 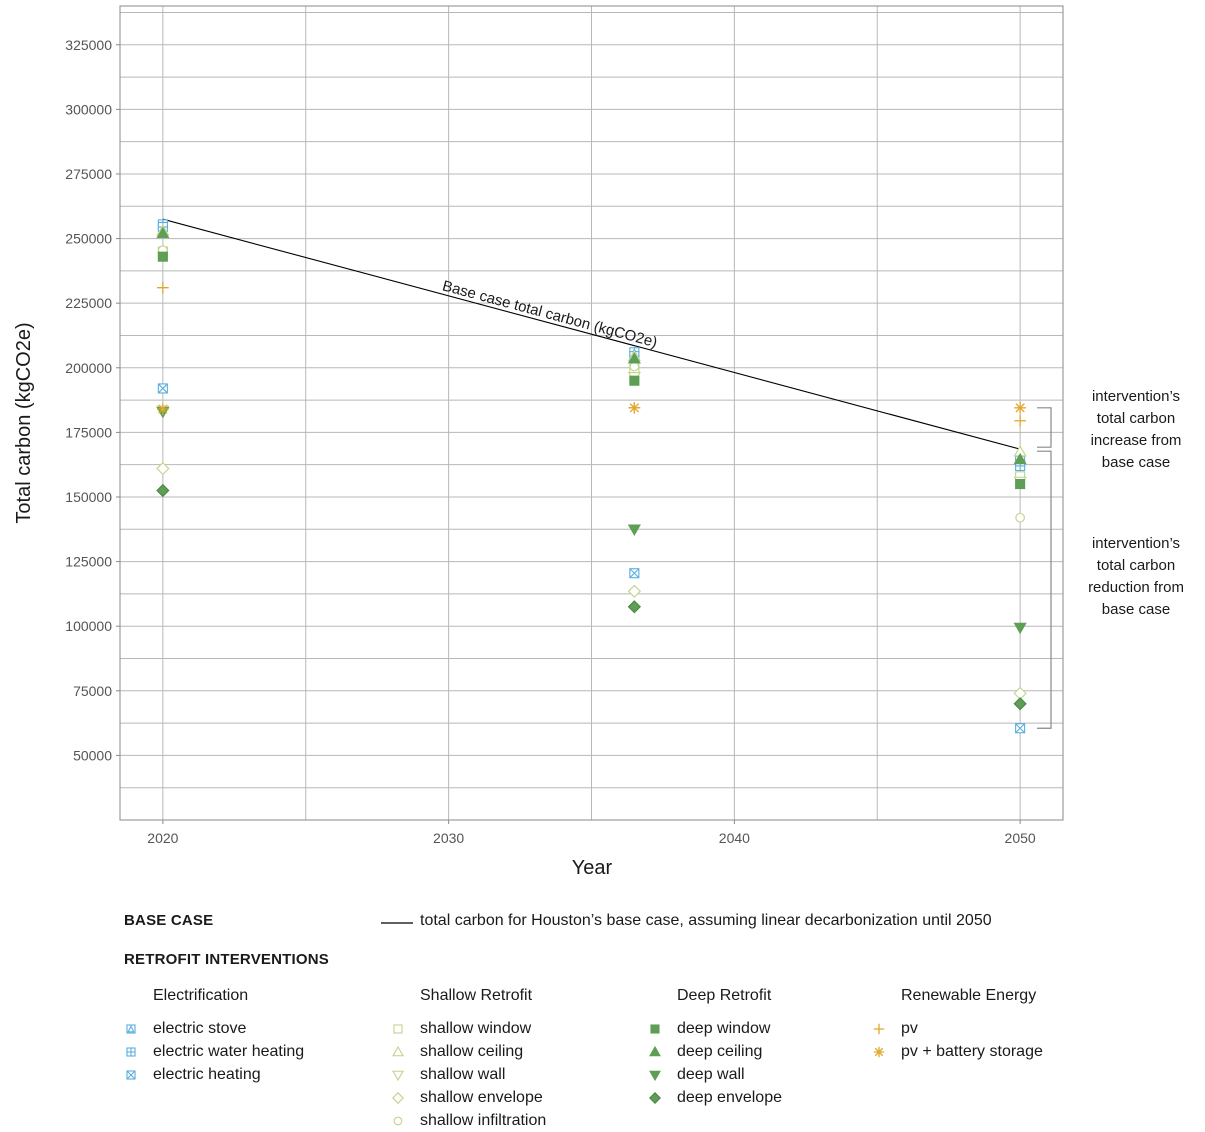 What do you see at coordinates (549, 314) in the screenshot?
I see `base-case-label: Base case total carbon (kgCO2e)` at bounding box center [549, 314].